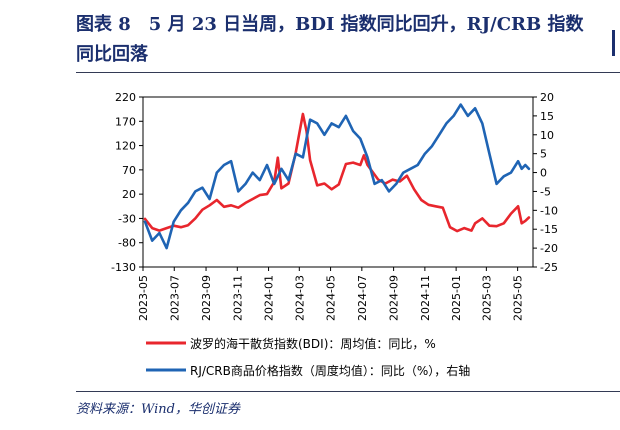 The width and height of the screenshot is (620, 430). What do you see at coordinates (545, 182) in the screenshot?
I see `y-right-ticks: 20 15 10 5 0 -5 -10 -15 -20 -25` at bounding box center [545, 182].